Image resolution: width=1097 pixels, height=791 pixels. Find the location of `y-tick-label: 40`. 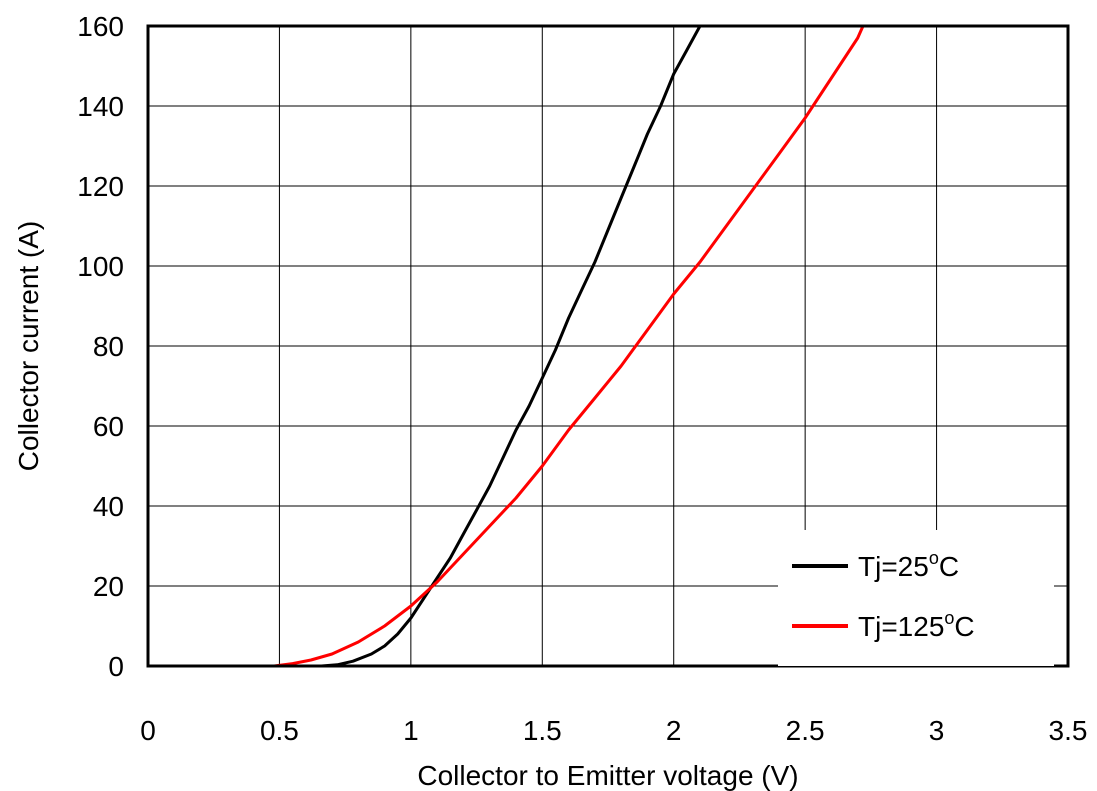

y-tick-label: 40 is located at coordinates (108, 506).